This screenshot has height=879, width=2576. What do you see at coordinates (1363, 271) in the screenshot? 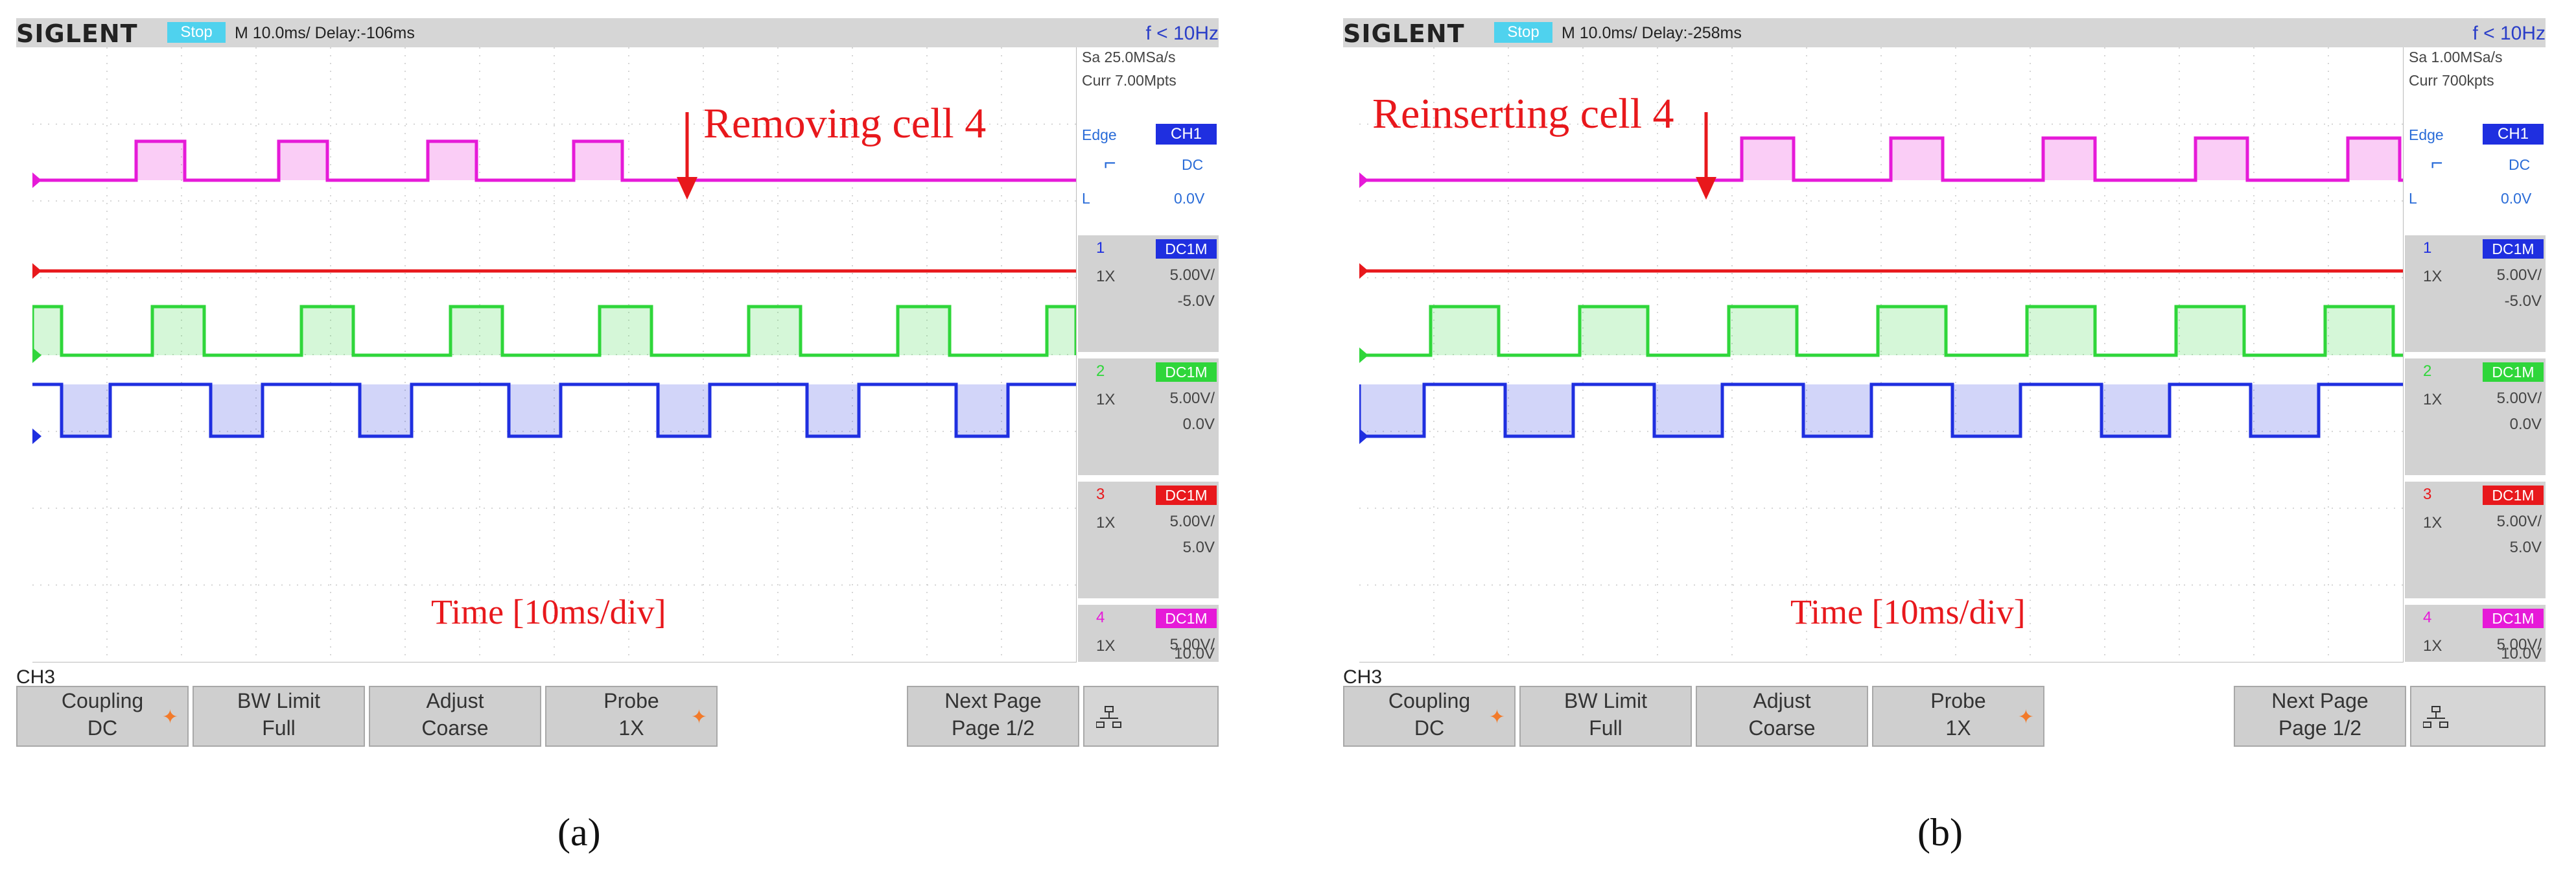
I see `channel-3-marker` at bounding box center [1363, 271].